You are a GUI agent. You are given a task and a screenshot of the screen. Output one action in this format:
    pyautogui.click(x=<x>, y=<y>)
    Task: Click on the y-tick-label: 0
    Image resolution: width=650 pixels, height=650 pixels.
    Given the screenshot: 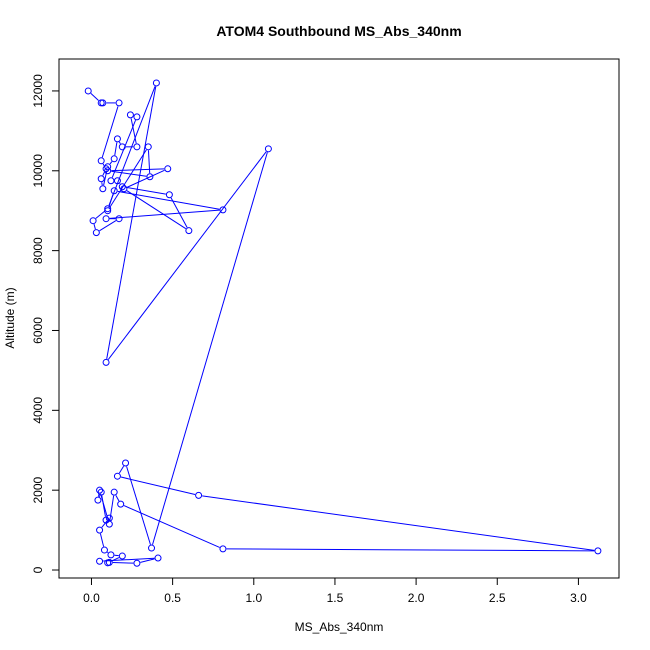 What is the action you would take?
    pyautogui.click(x=38, y=569)
    